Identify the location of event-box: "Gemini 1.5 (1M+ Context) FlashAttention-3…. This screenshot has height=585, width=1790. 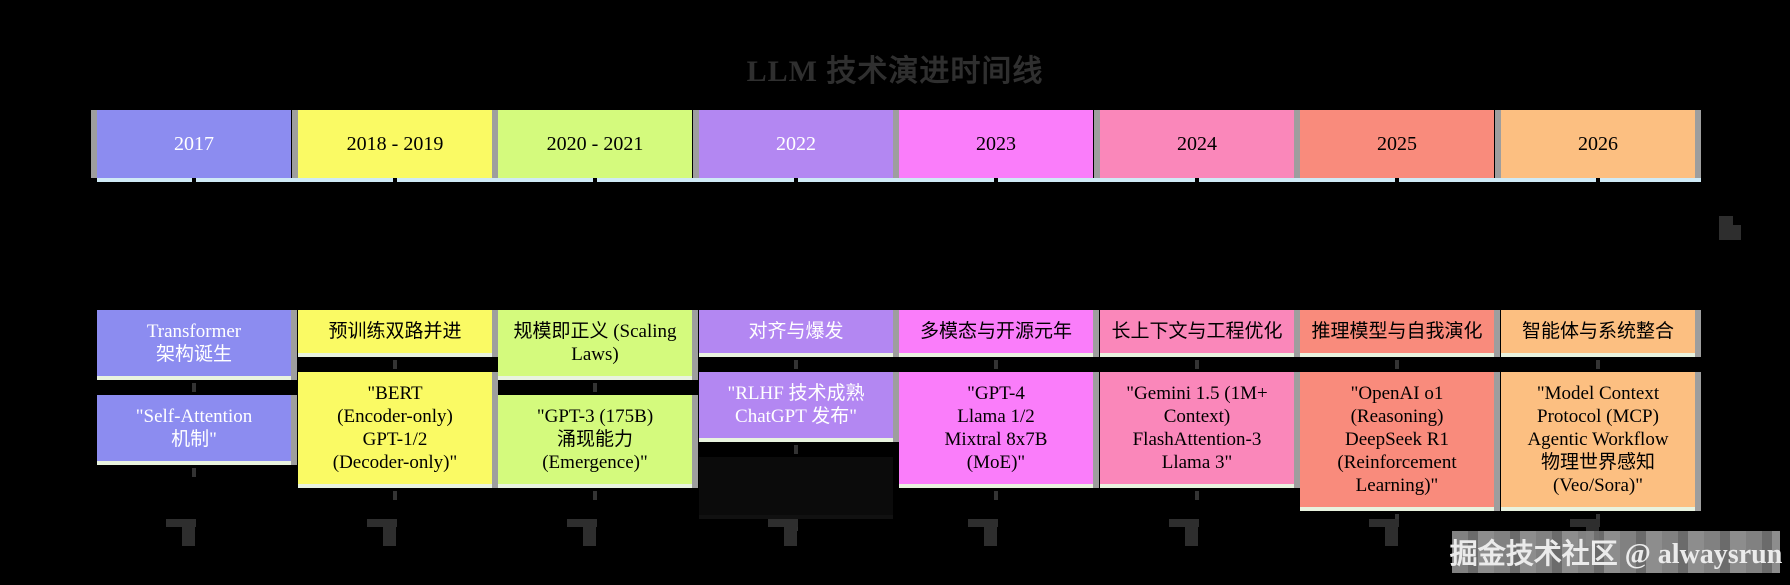
(1197, 430).